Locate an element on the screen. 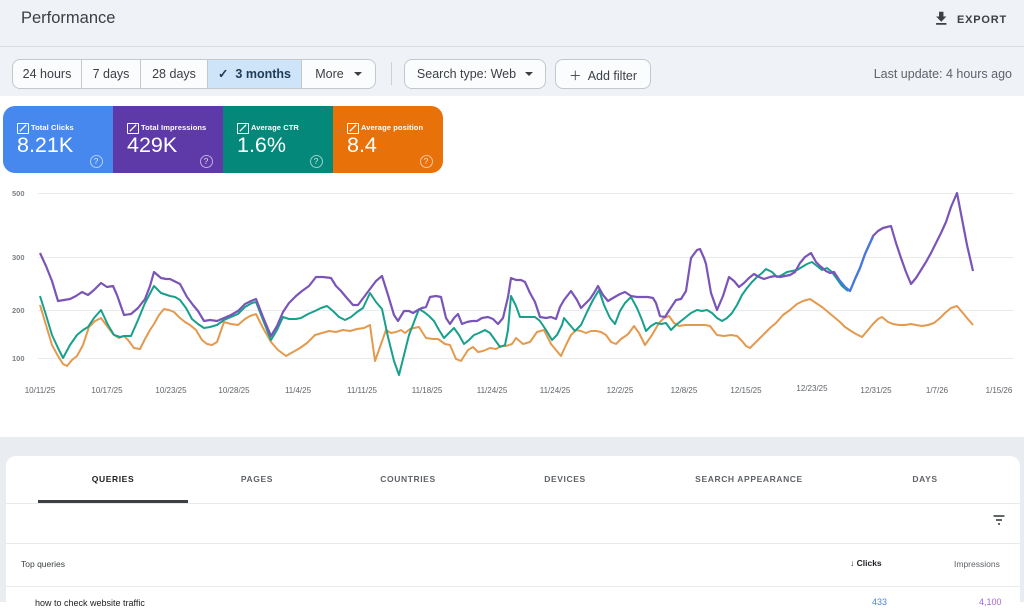  svg-text: 12/2/25 is located at coordinates (620, 390).